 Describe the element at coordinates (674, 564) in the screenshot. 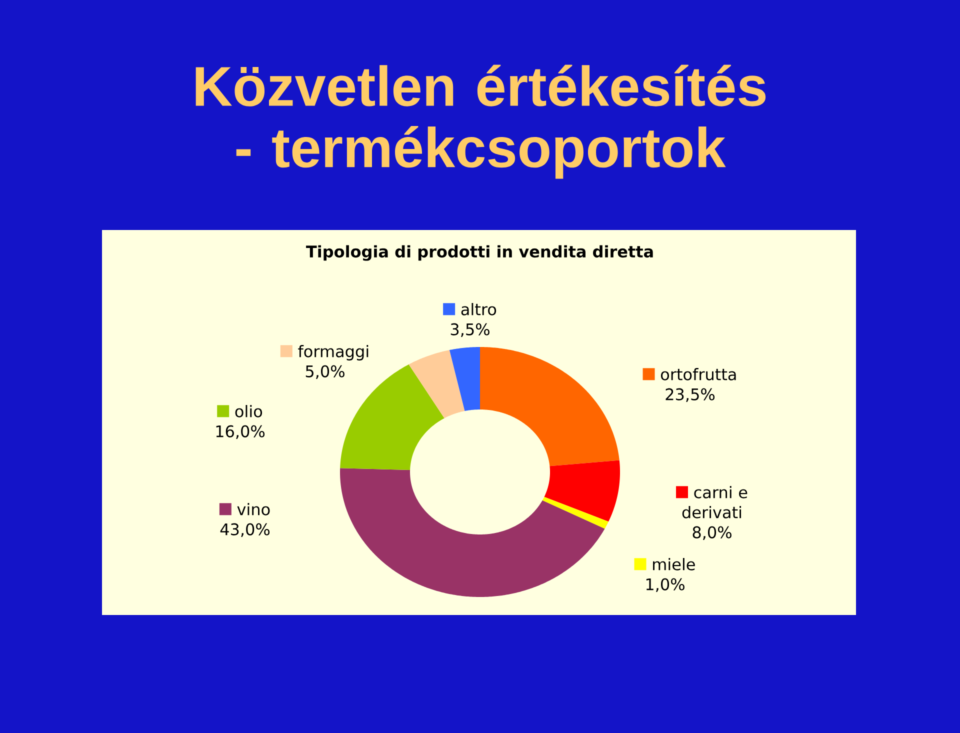

I see `legend-label: miele` at that location.